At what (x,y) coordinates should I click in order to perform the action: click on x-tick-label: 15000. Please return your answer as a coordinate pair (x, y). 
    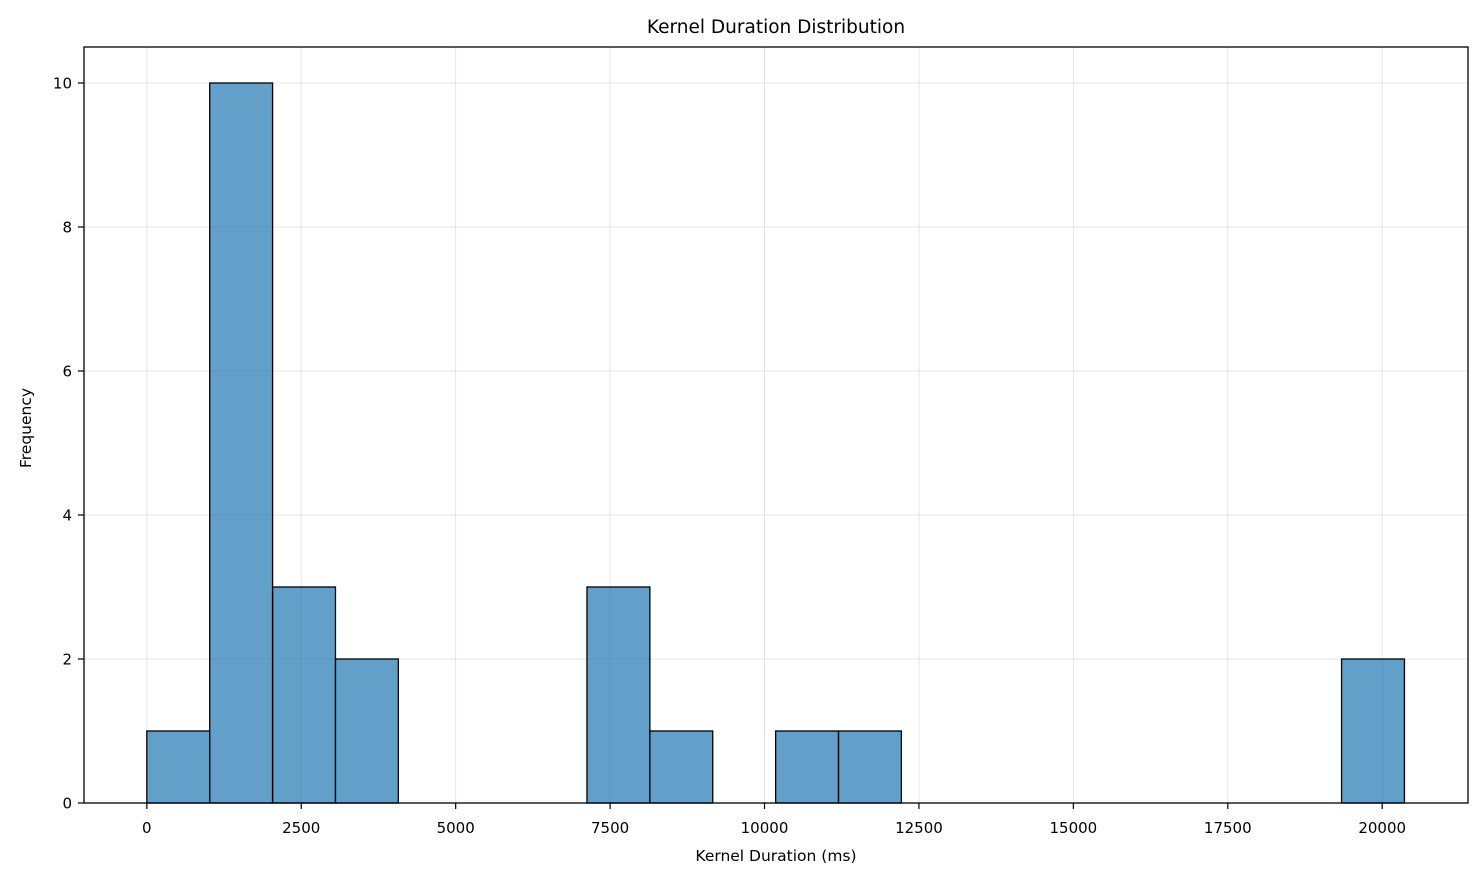
    Looking at the image, I should click on (1073, 828).